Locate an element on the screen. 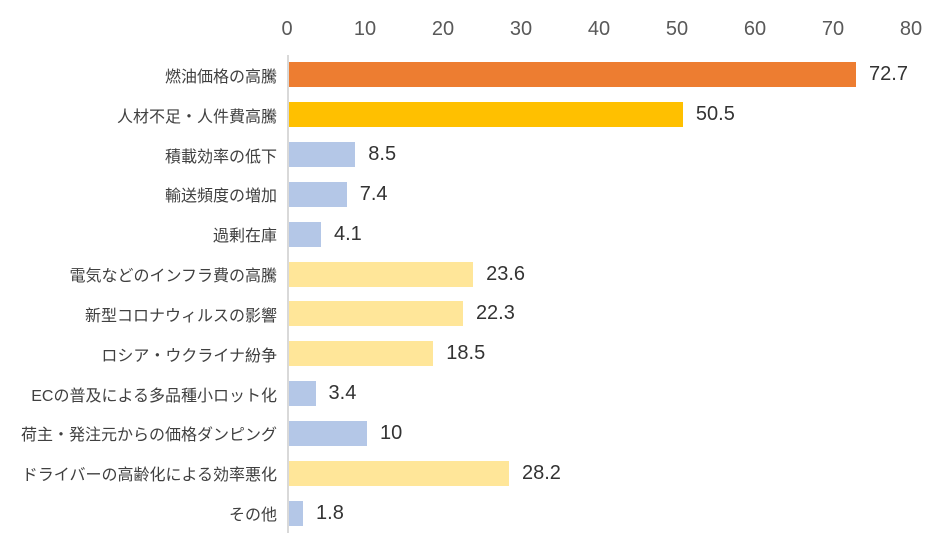 This screenshot has width=950, height=558. bar-row: 人材不足・人件費高騰 50.5 is located at coordinates (475, 115).